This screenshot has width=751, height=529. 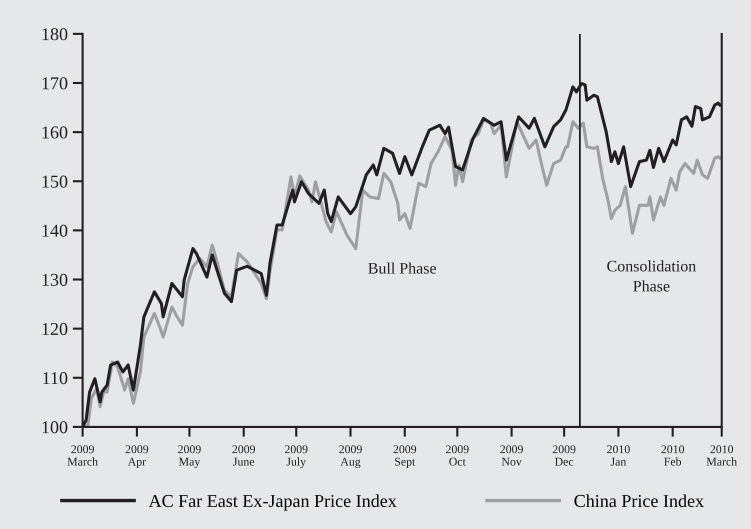 I want to click on x-tick-label: 2009 Dec, so click(x=564, y=455).